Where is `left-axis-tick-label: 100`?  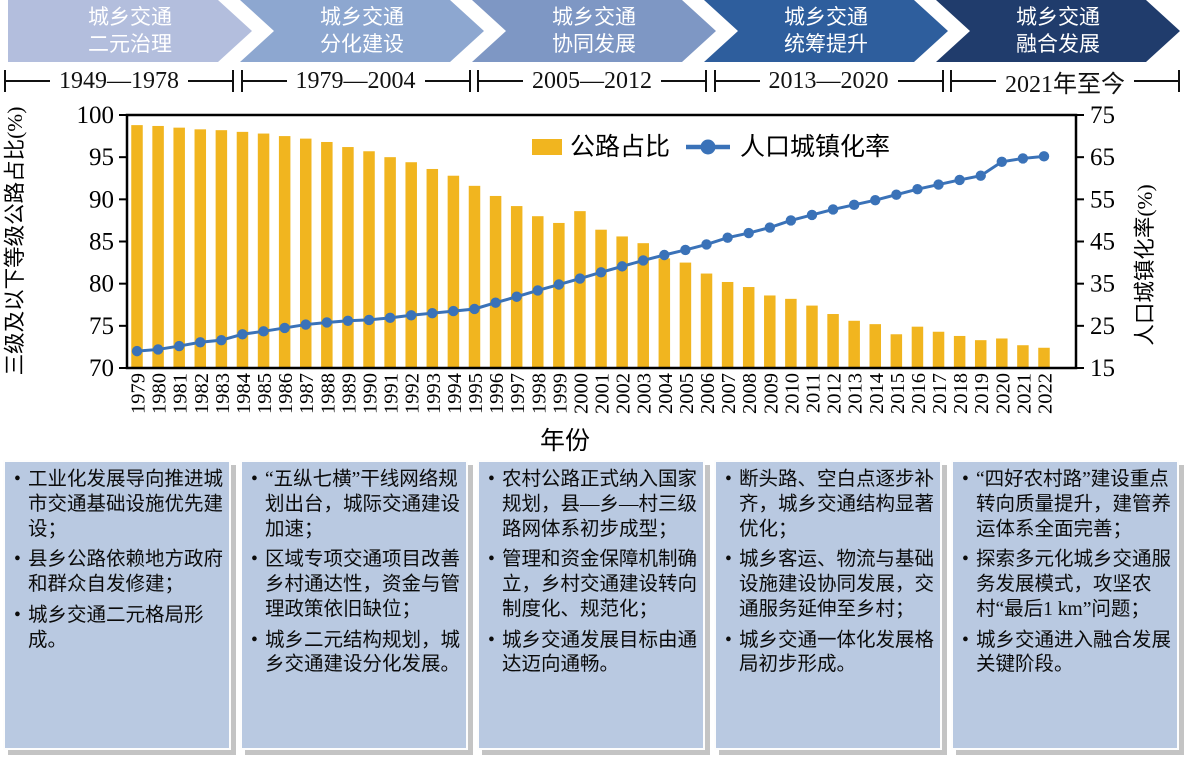 left-axis-tick-label: 100 is located at coordinates (96, 115).